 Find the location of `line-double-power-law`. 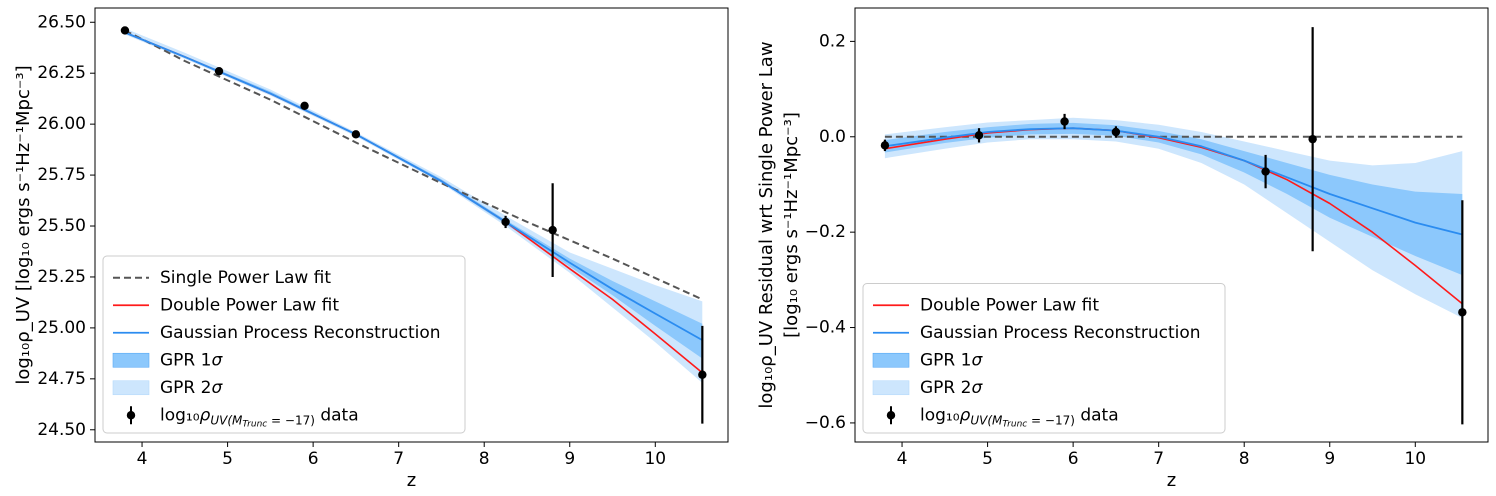

line-double-power-law is located at coordinates (1173, 216).